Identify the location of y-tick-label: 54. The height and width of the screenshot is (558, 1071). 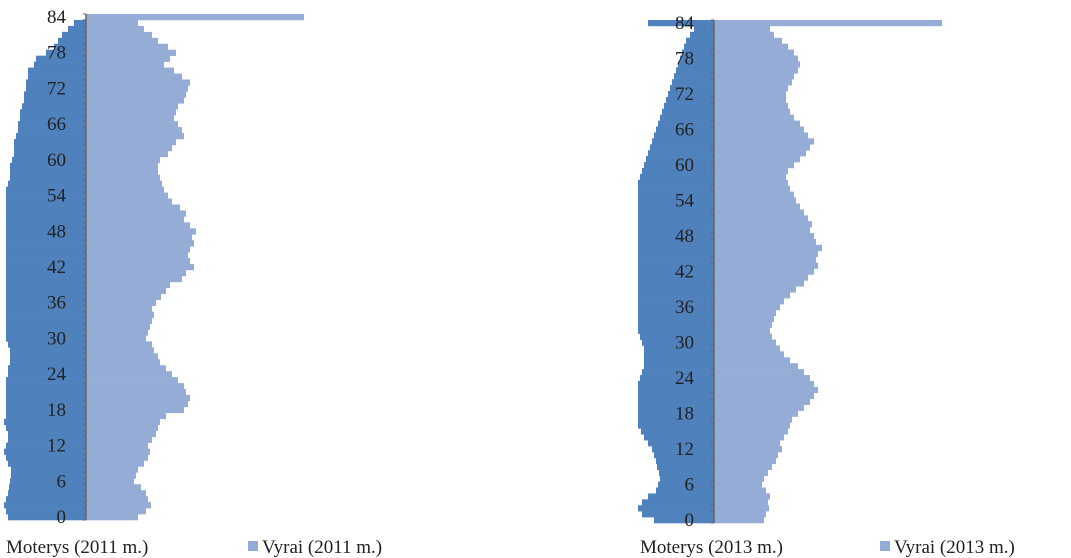
(57, 196).